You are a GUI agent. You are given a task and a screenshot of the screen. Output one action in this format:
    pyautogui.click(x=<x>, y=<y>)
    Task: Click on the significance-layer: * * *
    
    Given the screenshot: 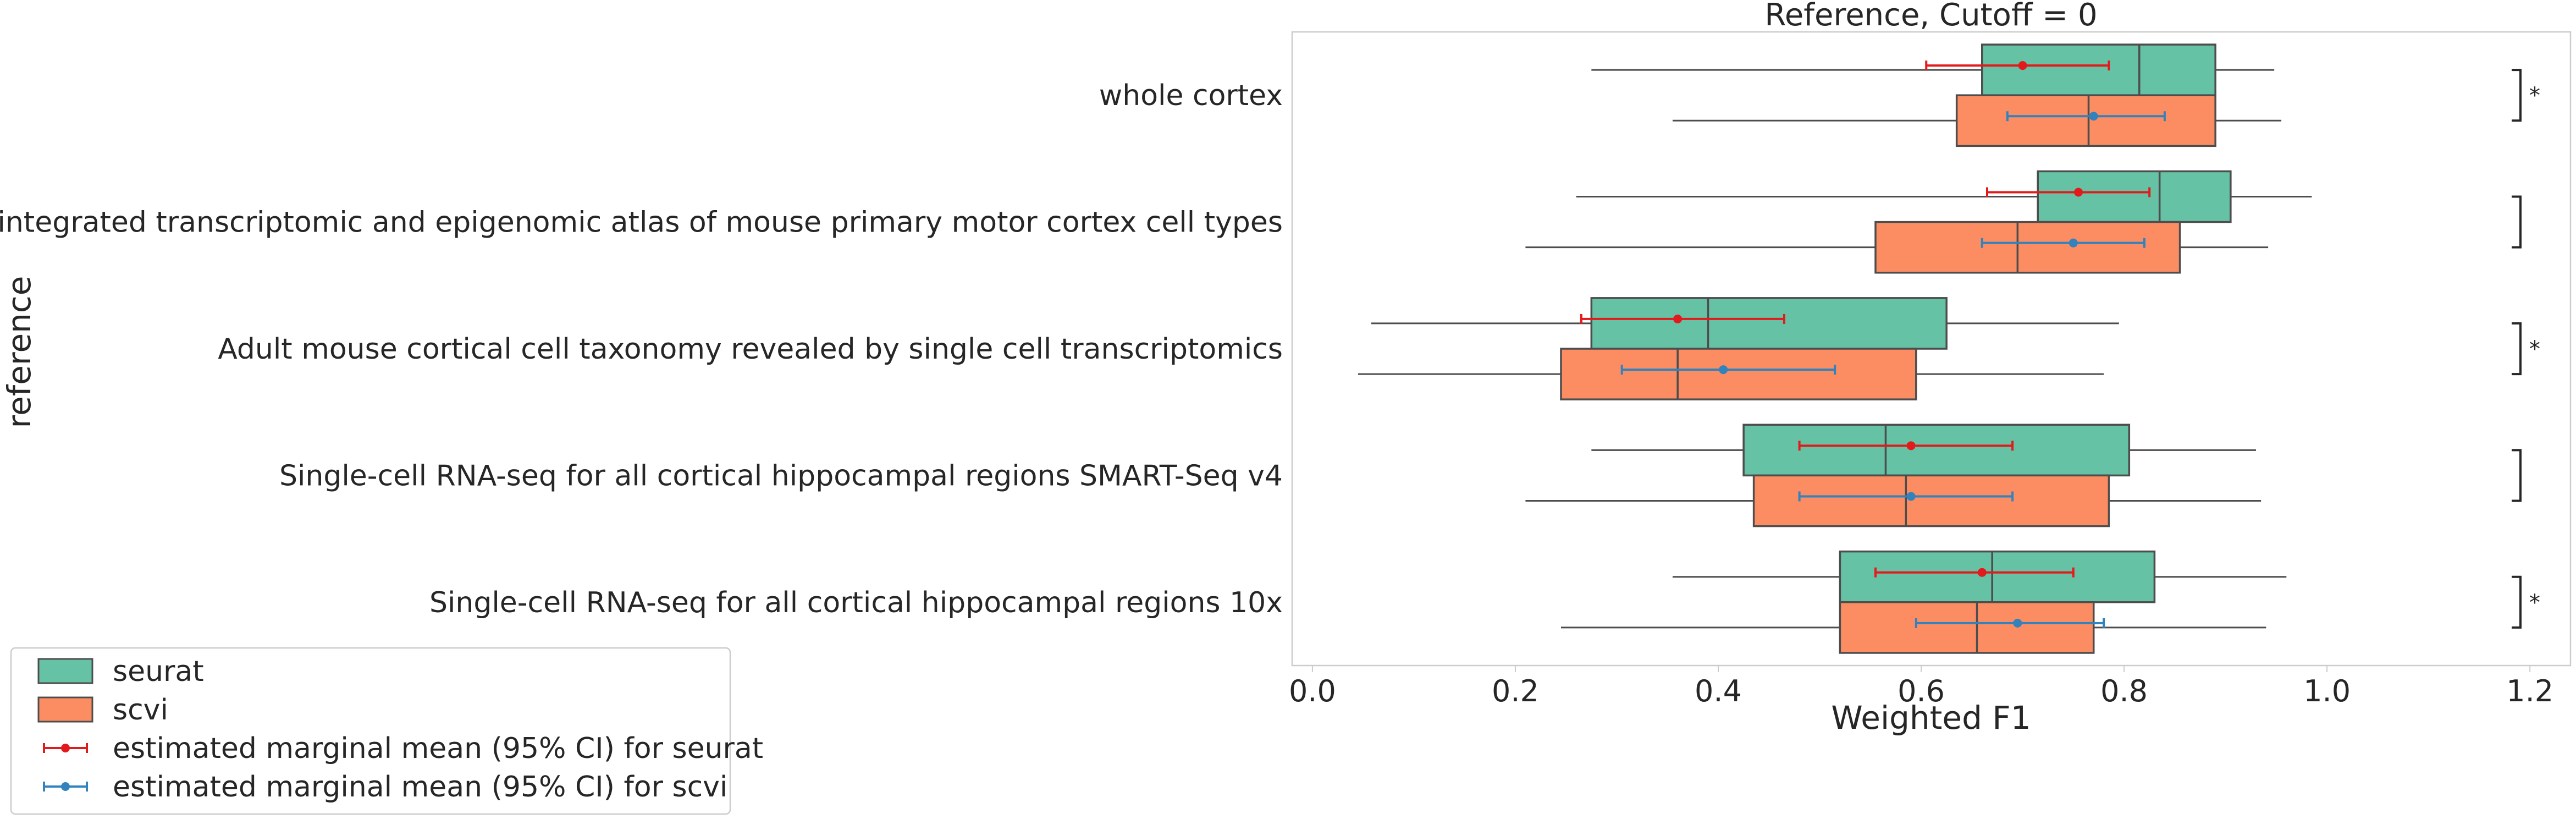 What is the action you would take?
    pyautogui.click(x=2526, y=349)
    